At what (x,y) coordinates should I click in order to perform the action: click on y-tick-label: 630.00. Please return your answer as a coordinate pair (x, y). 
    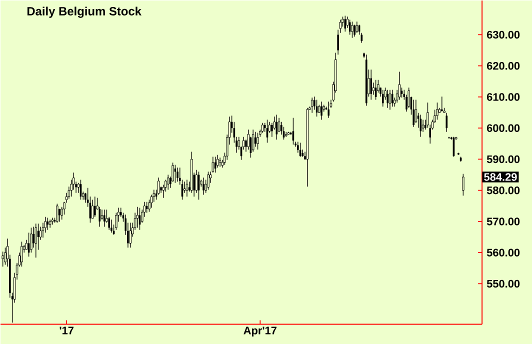
    Looking at the image, I should click on (503, 34).